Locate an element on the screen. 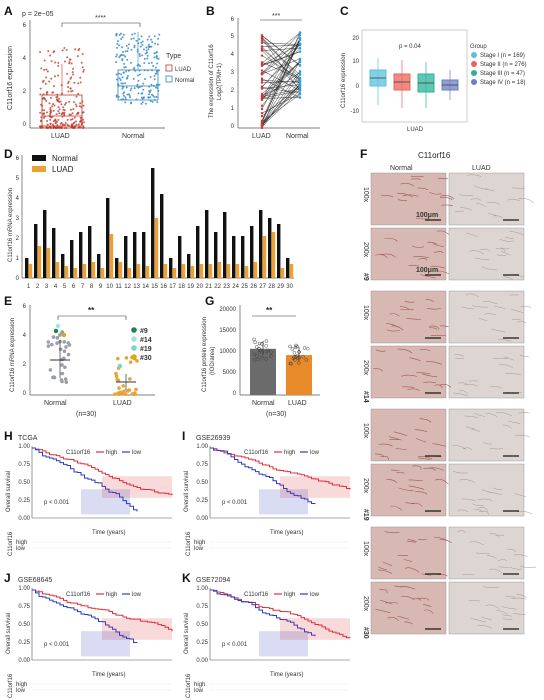  panel-a-legend-normal: Normal is located at coordinates (184, 81).